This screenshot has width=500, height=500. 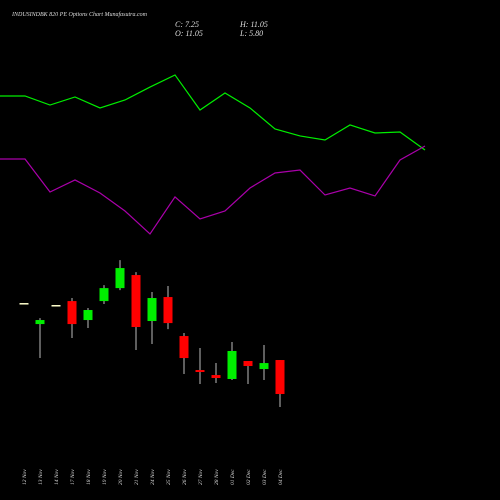 What do you see at coordinates (251, 33) in the screenshot?
I see `stat-low: L: 5.80` at bounding box center [251, 33].